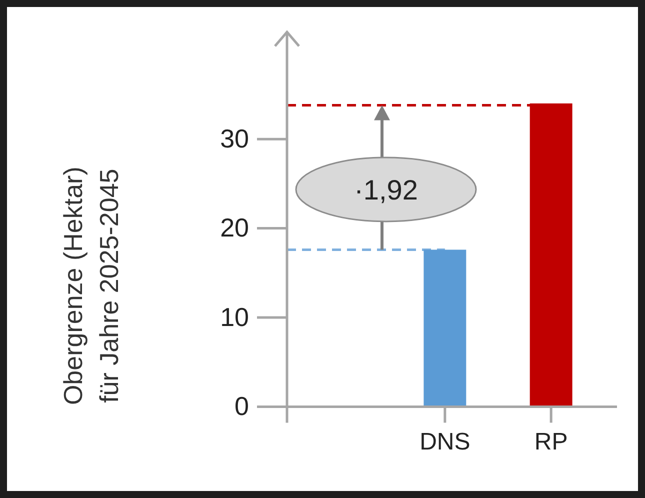 This screenshot has width=645, height=498. I want to click on x-tick-label: DNS, so click(445, 442).